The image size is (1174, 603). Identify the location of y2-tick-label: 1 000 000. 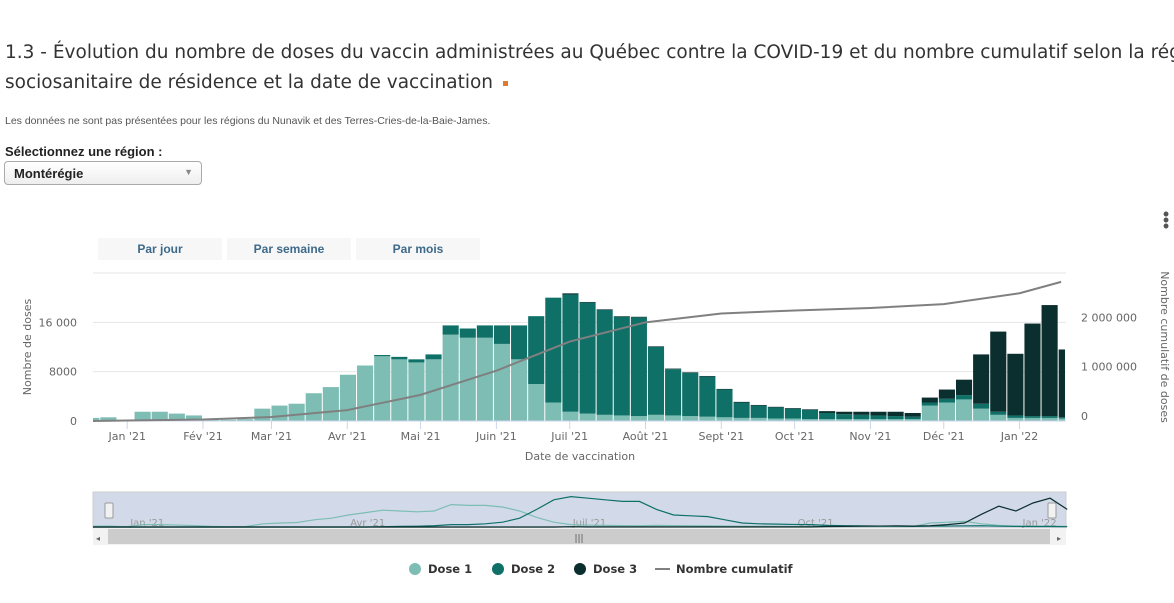
(1109, 367).